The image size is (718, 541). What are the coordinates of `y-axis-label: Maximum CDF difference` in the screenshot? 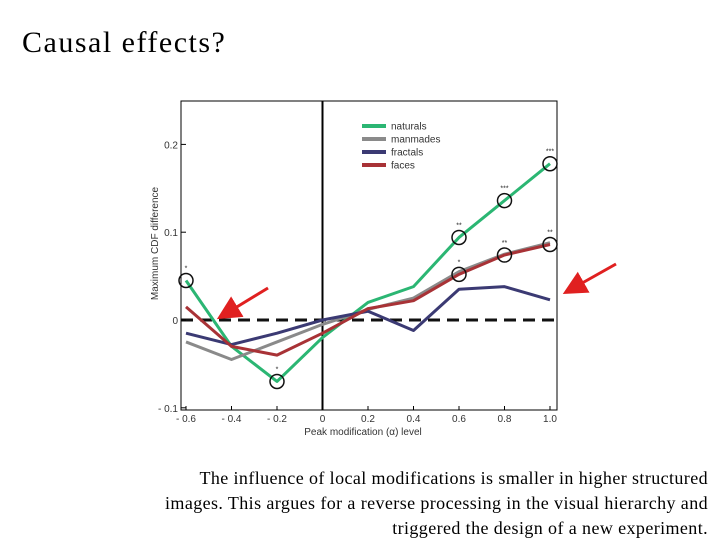 It's located at (155, 243).